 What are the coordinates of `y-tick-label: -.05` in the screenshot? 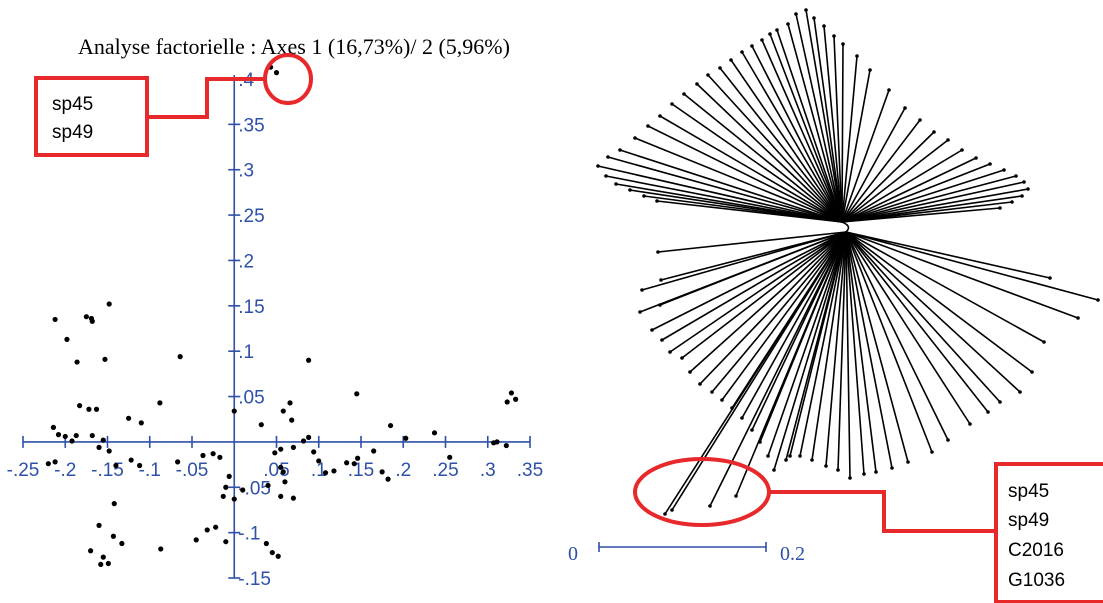 It's located at (254, 488).